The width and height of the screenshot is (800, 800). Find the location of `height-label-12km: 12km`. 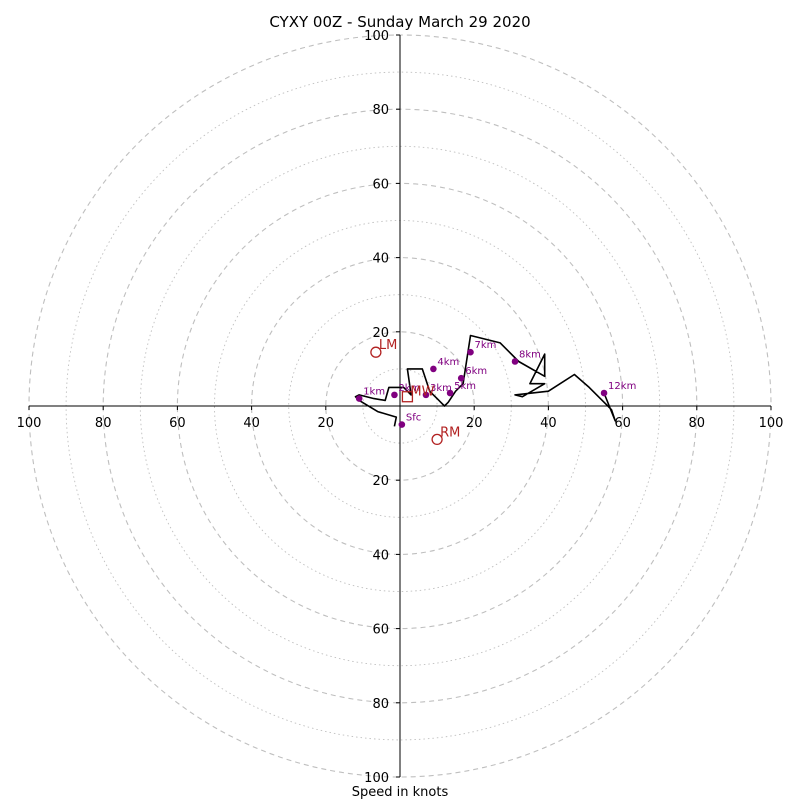

height-label-12km: 12km is located at coordinates (622, 386).